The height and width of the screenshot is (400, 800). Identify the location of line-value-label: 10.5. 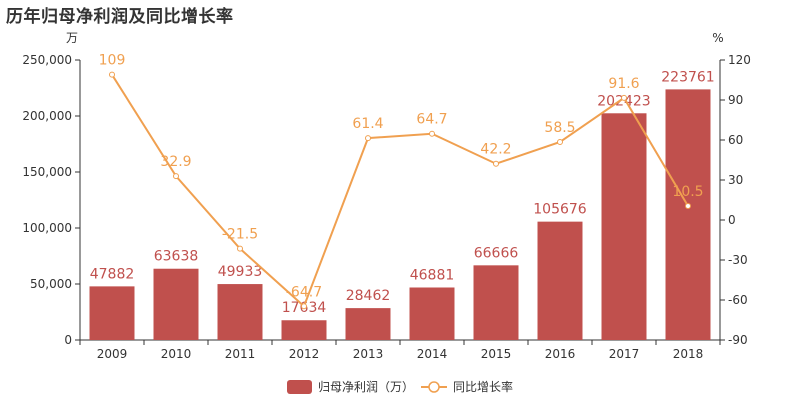
(687, 192).